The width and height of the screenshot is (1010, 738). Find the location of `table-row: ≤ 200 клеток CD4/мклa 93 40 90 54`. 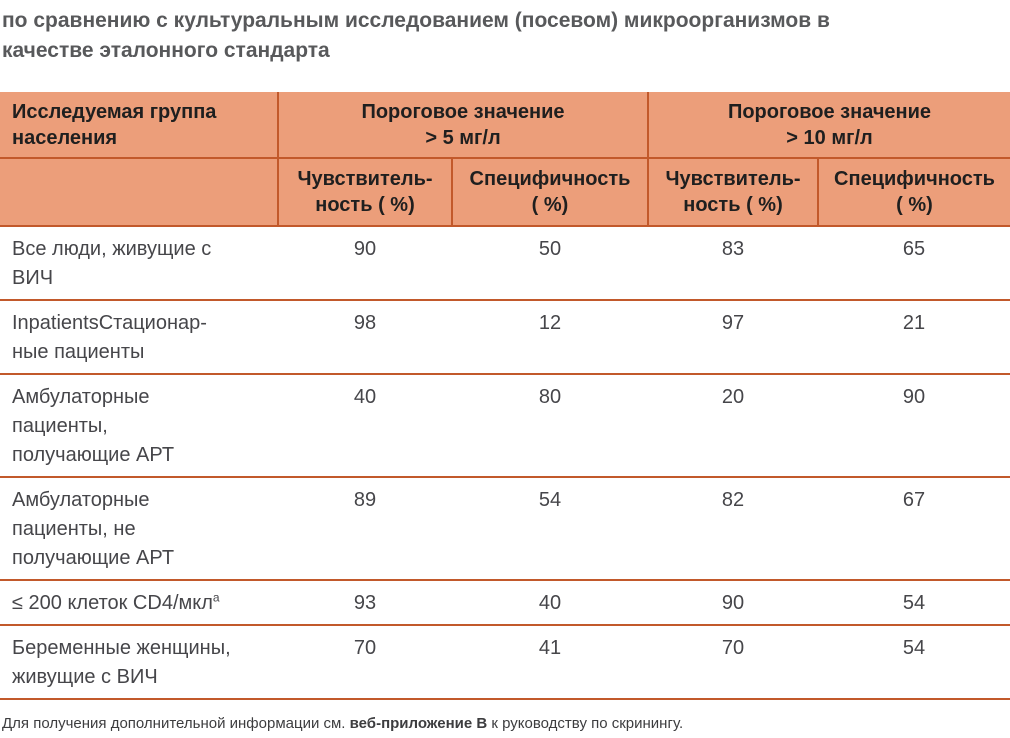

table-row: ≤ 200 клеток CD4/мклa 93 40 90 54 is located at coordinates (505, 603).